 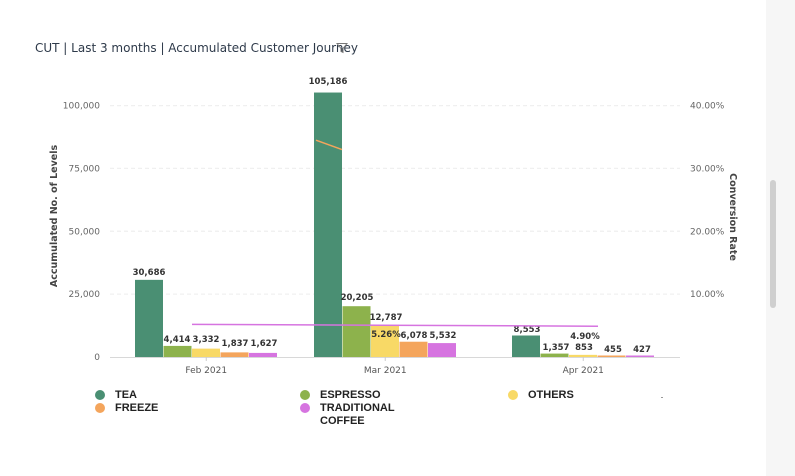 What do you see at coordinates (551, 395) in the screenshot?
I see `legend-label: OTHERS` at bounding box center [551, 395].